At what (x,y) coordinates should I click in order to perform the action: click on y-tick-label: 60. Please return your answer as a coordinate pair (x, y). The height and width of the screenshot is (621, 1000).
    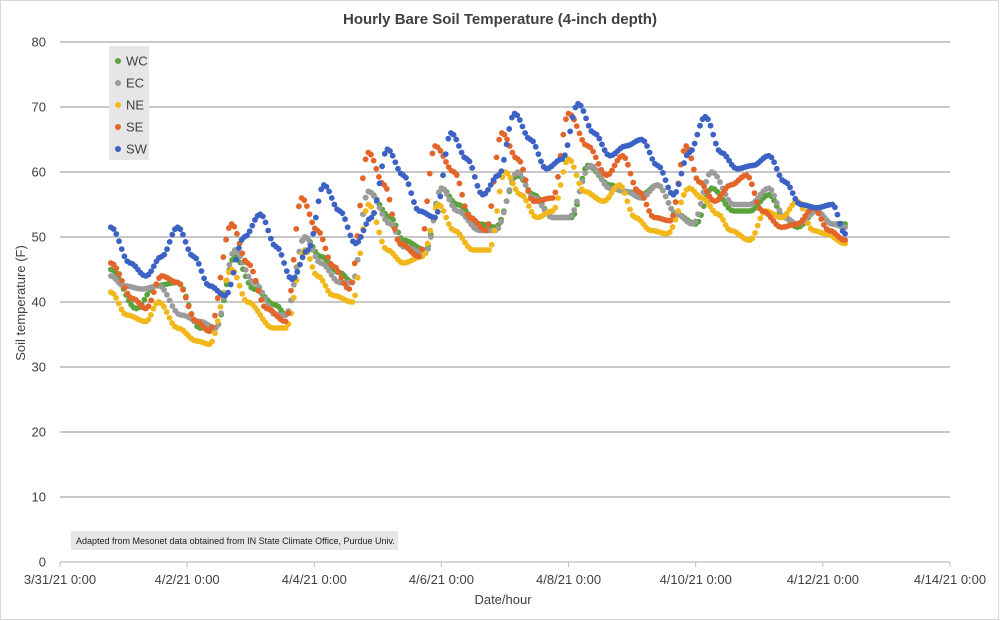
    Looking at the image, I should click on (39, 172).